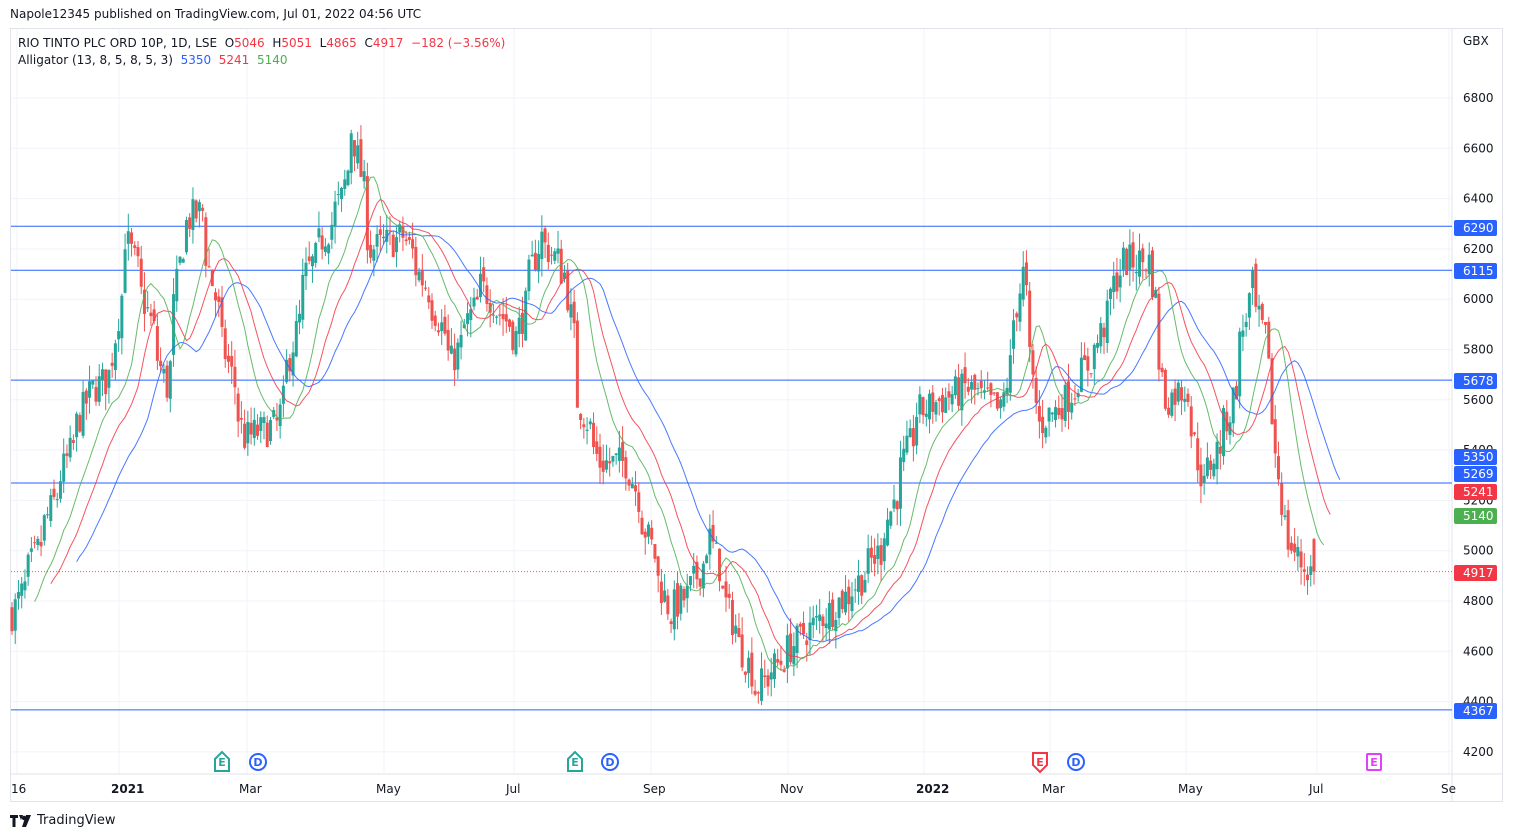  I want to click on svg-text: Se, so click(1448, 789).